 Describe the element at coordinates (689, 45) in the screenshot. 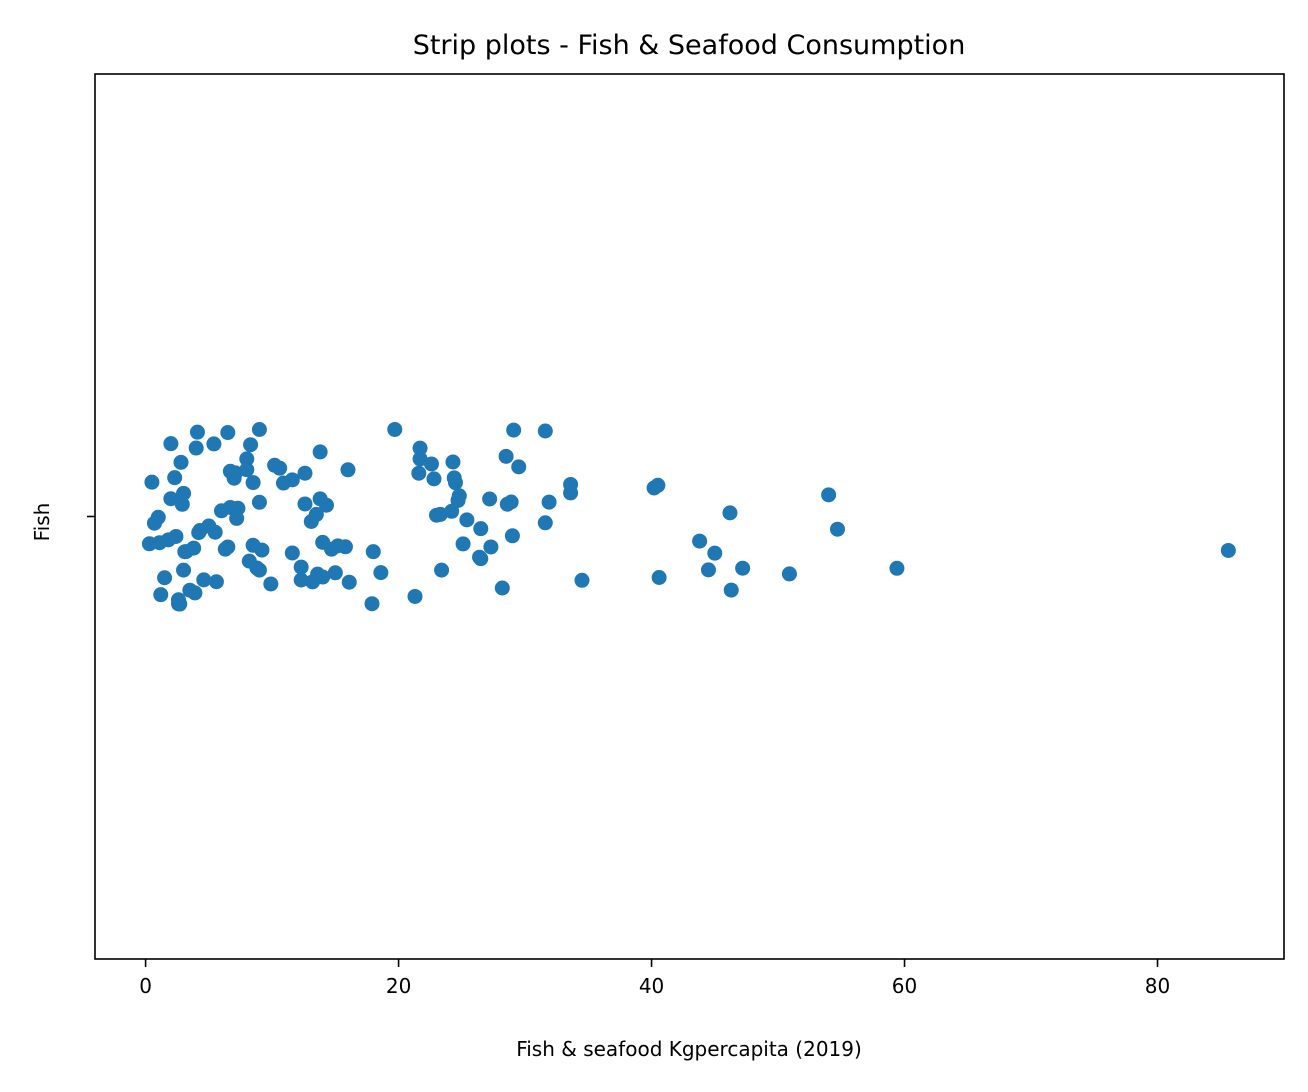

I see `chart-title: Strip plots - Fish & Seafood Consumption` at that location.